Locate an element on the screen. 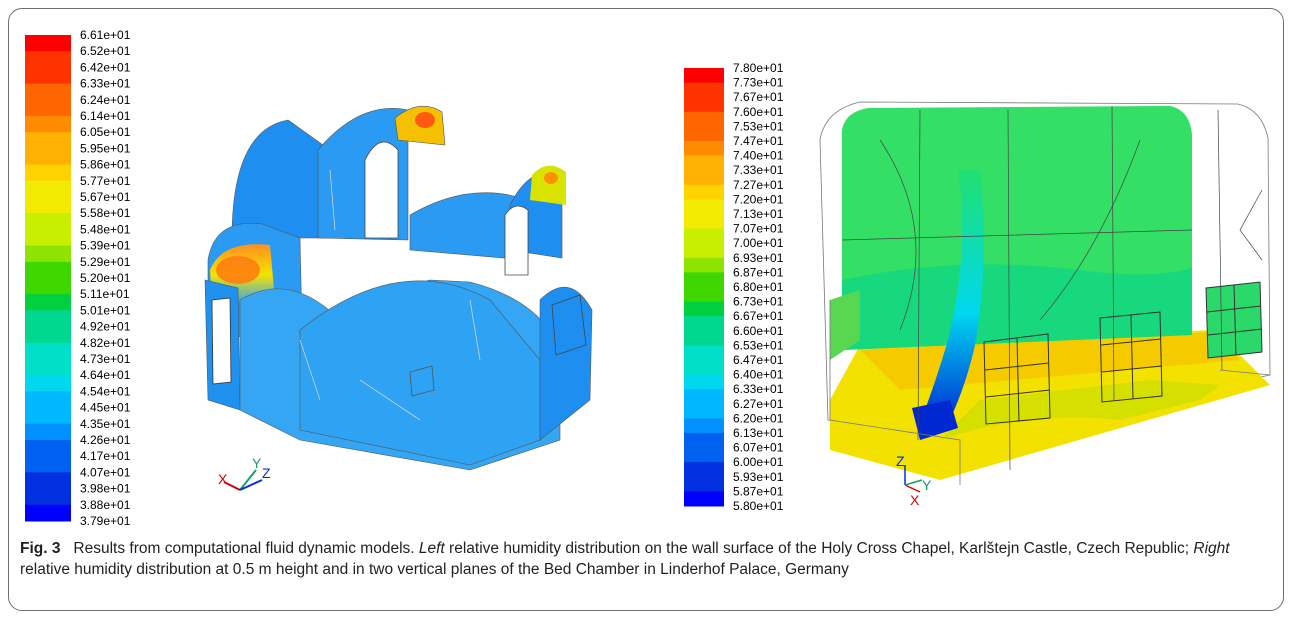 This screenshot has height=619, width=1290. left-colorbar-tick-label: 6.33e+01 is located at coordinates (105, 84).